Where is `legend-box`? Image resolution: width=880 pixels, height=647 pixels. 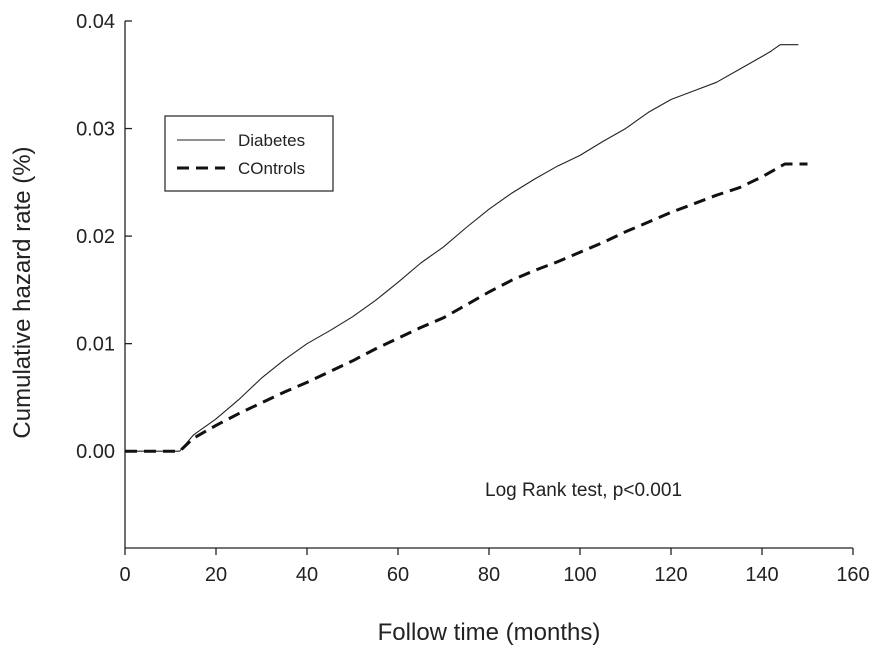 legend-box is located at coordinates (249, 153).